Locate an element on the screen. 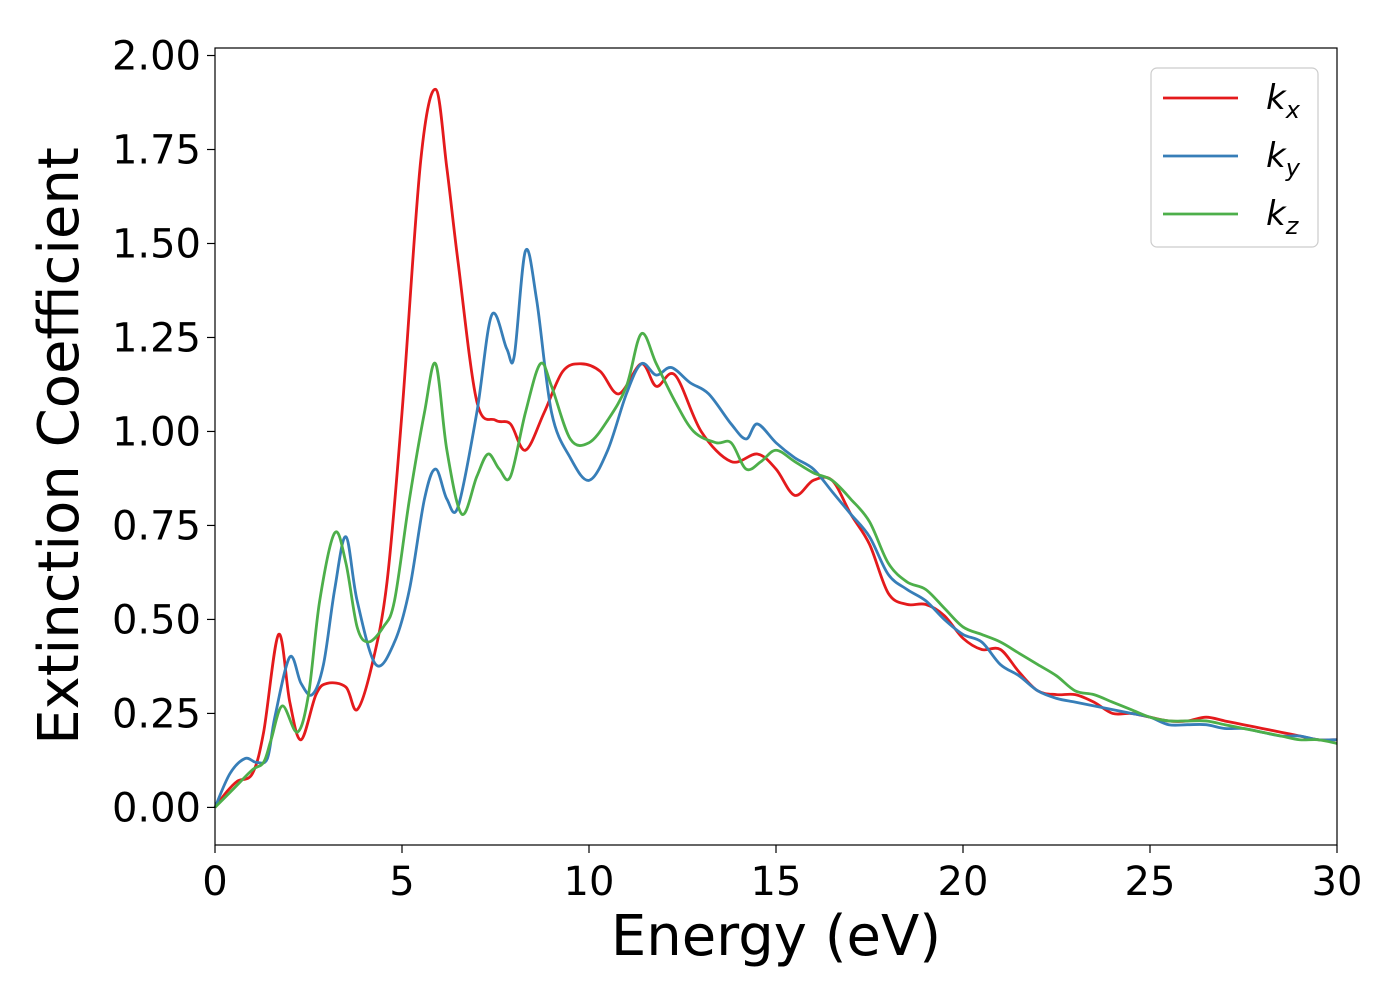 Image resolution: width=1400 pixels, height=1000 pixels. x-axis-label: Energy (eV) is located at coordinates (776, 936).